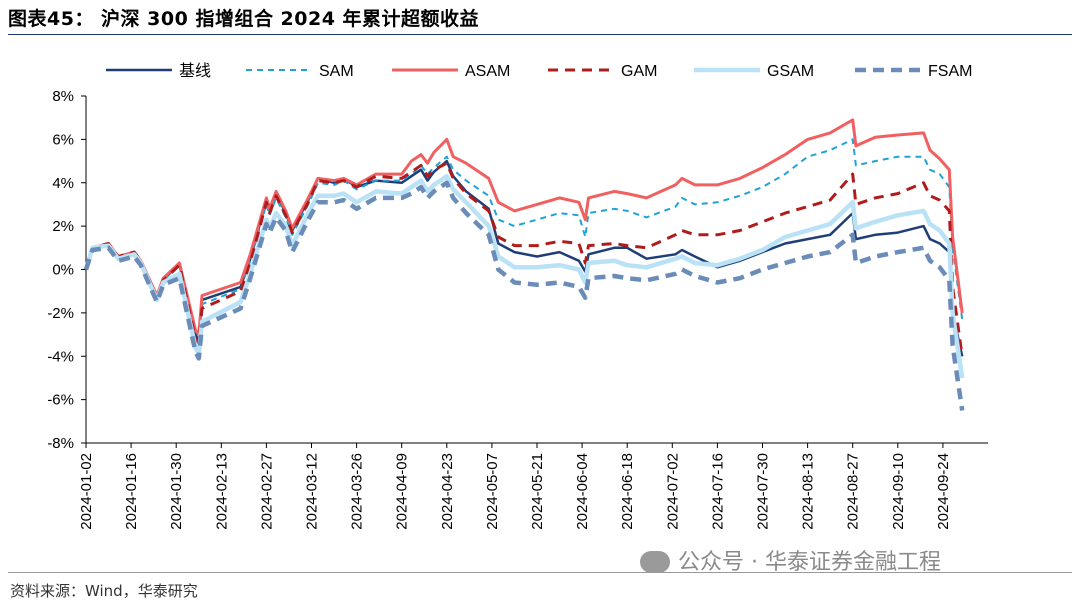 Image resolution: width=1080 pixels, height=604 pixels. What do you see at coordinates (487, 71) in the screenshot?
I see `legend-label-3: ASAM` at bounding box center [487, 71].